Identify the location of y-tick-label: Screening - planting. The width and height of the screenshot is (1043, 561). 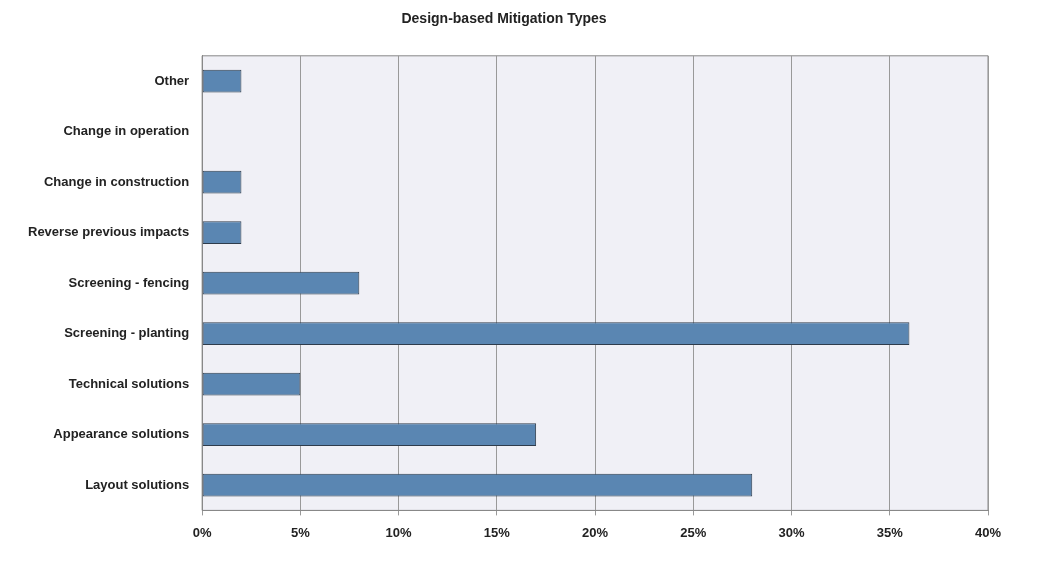
(127, 333).